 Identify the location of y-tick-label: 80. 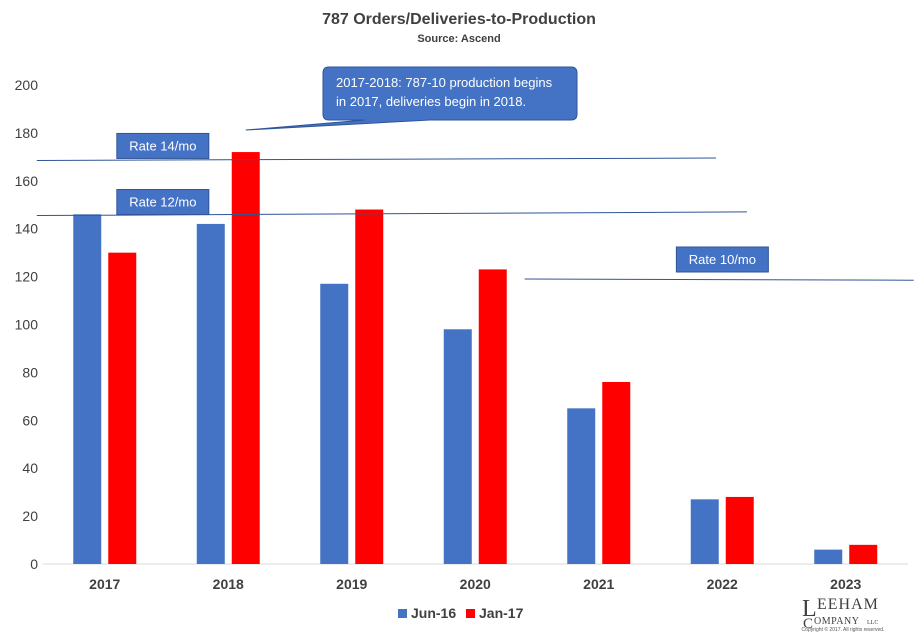
(30, 372).